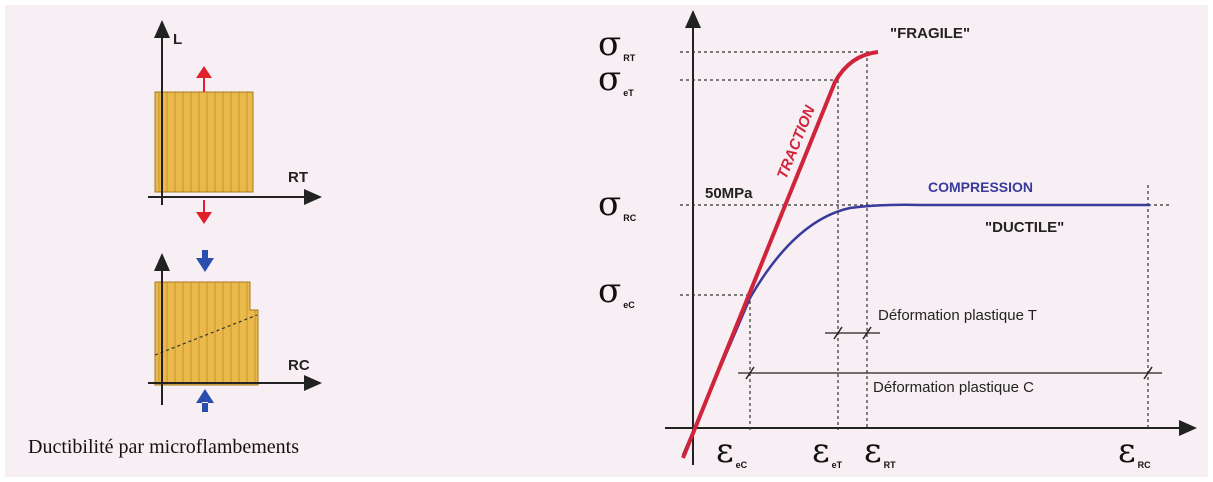 The height and width of the screenshot is (482, 1213). I want to click on axis-label: L, so click(177, 39).